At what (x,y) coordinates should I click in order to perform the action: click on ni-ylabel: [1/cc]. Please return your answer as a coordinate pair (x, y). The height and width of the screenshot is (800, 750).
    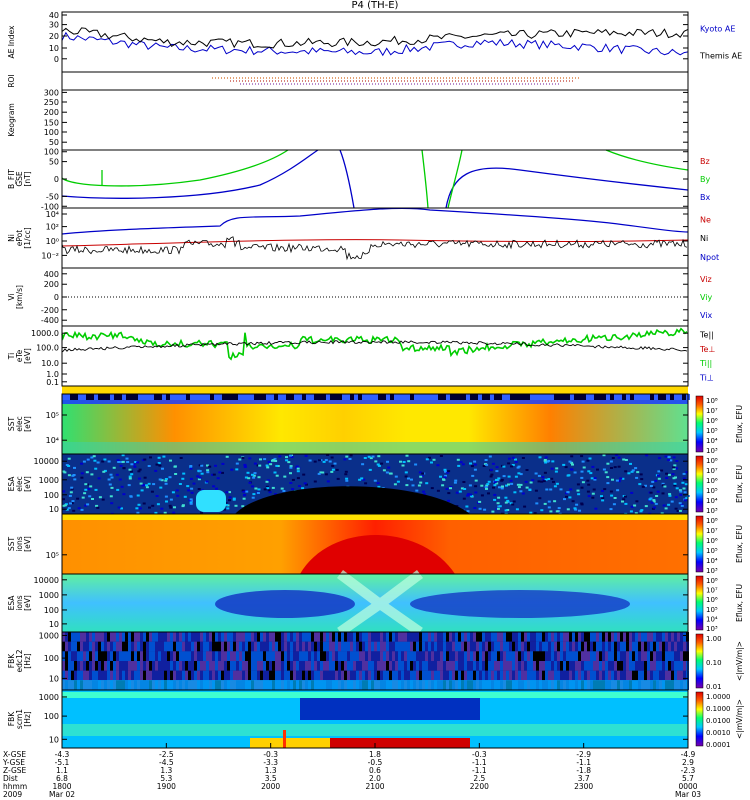
    Looking at the image, I should click on (27, 237).